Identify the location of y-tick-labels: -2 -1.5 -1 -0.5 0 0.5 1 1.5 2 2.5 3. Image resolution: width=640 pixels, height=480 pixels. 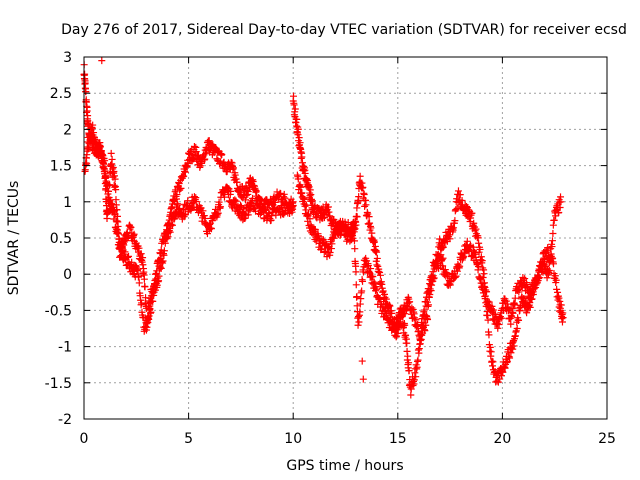
(58, 239).